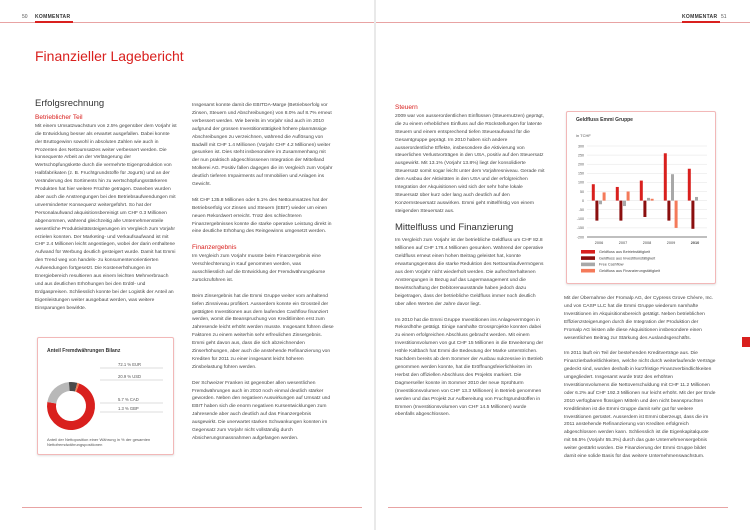 The width and height of the screenshot is (750, 530). I want to click on legend-label: Geldfluss aus Betriebstätigkeit, so click(625, 252).